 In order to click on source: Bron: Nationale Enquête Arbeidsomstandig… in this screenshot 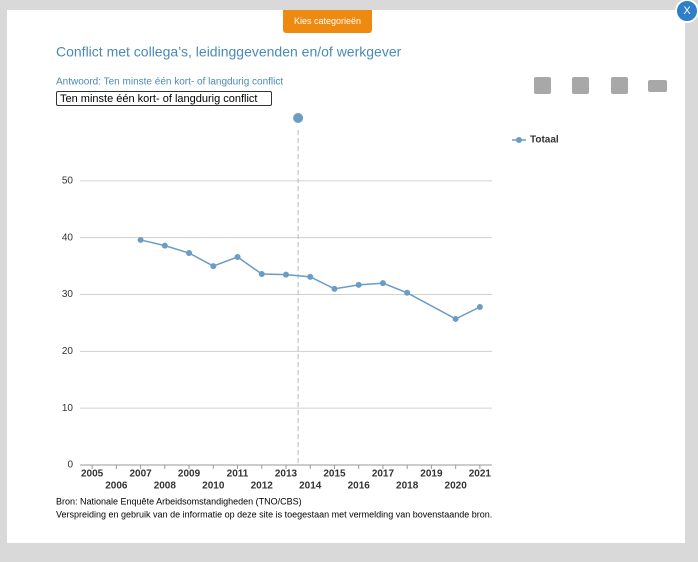, I will do `click(179, 501)`.